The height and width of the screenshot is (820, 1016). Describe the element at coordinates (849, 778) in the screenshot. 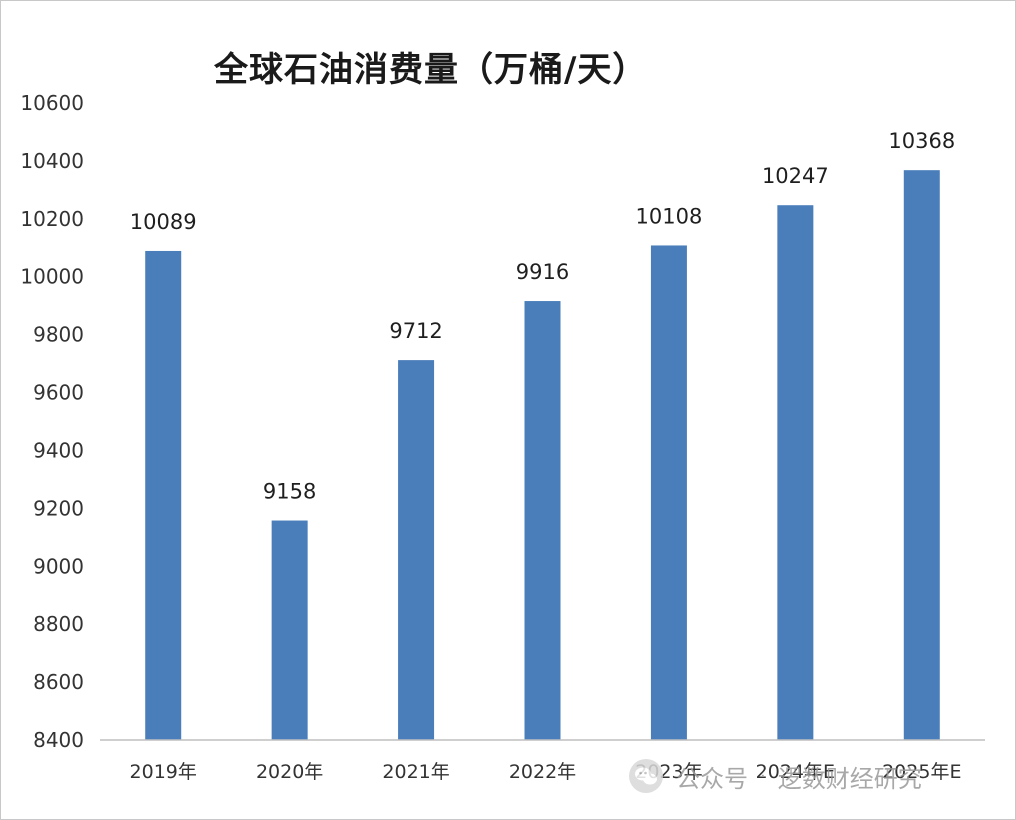

I see `watermark-name: 逻数财经研究` at that location.